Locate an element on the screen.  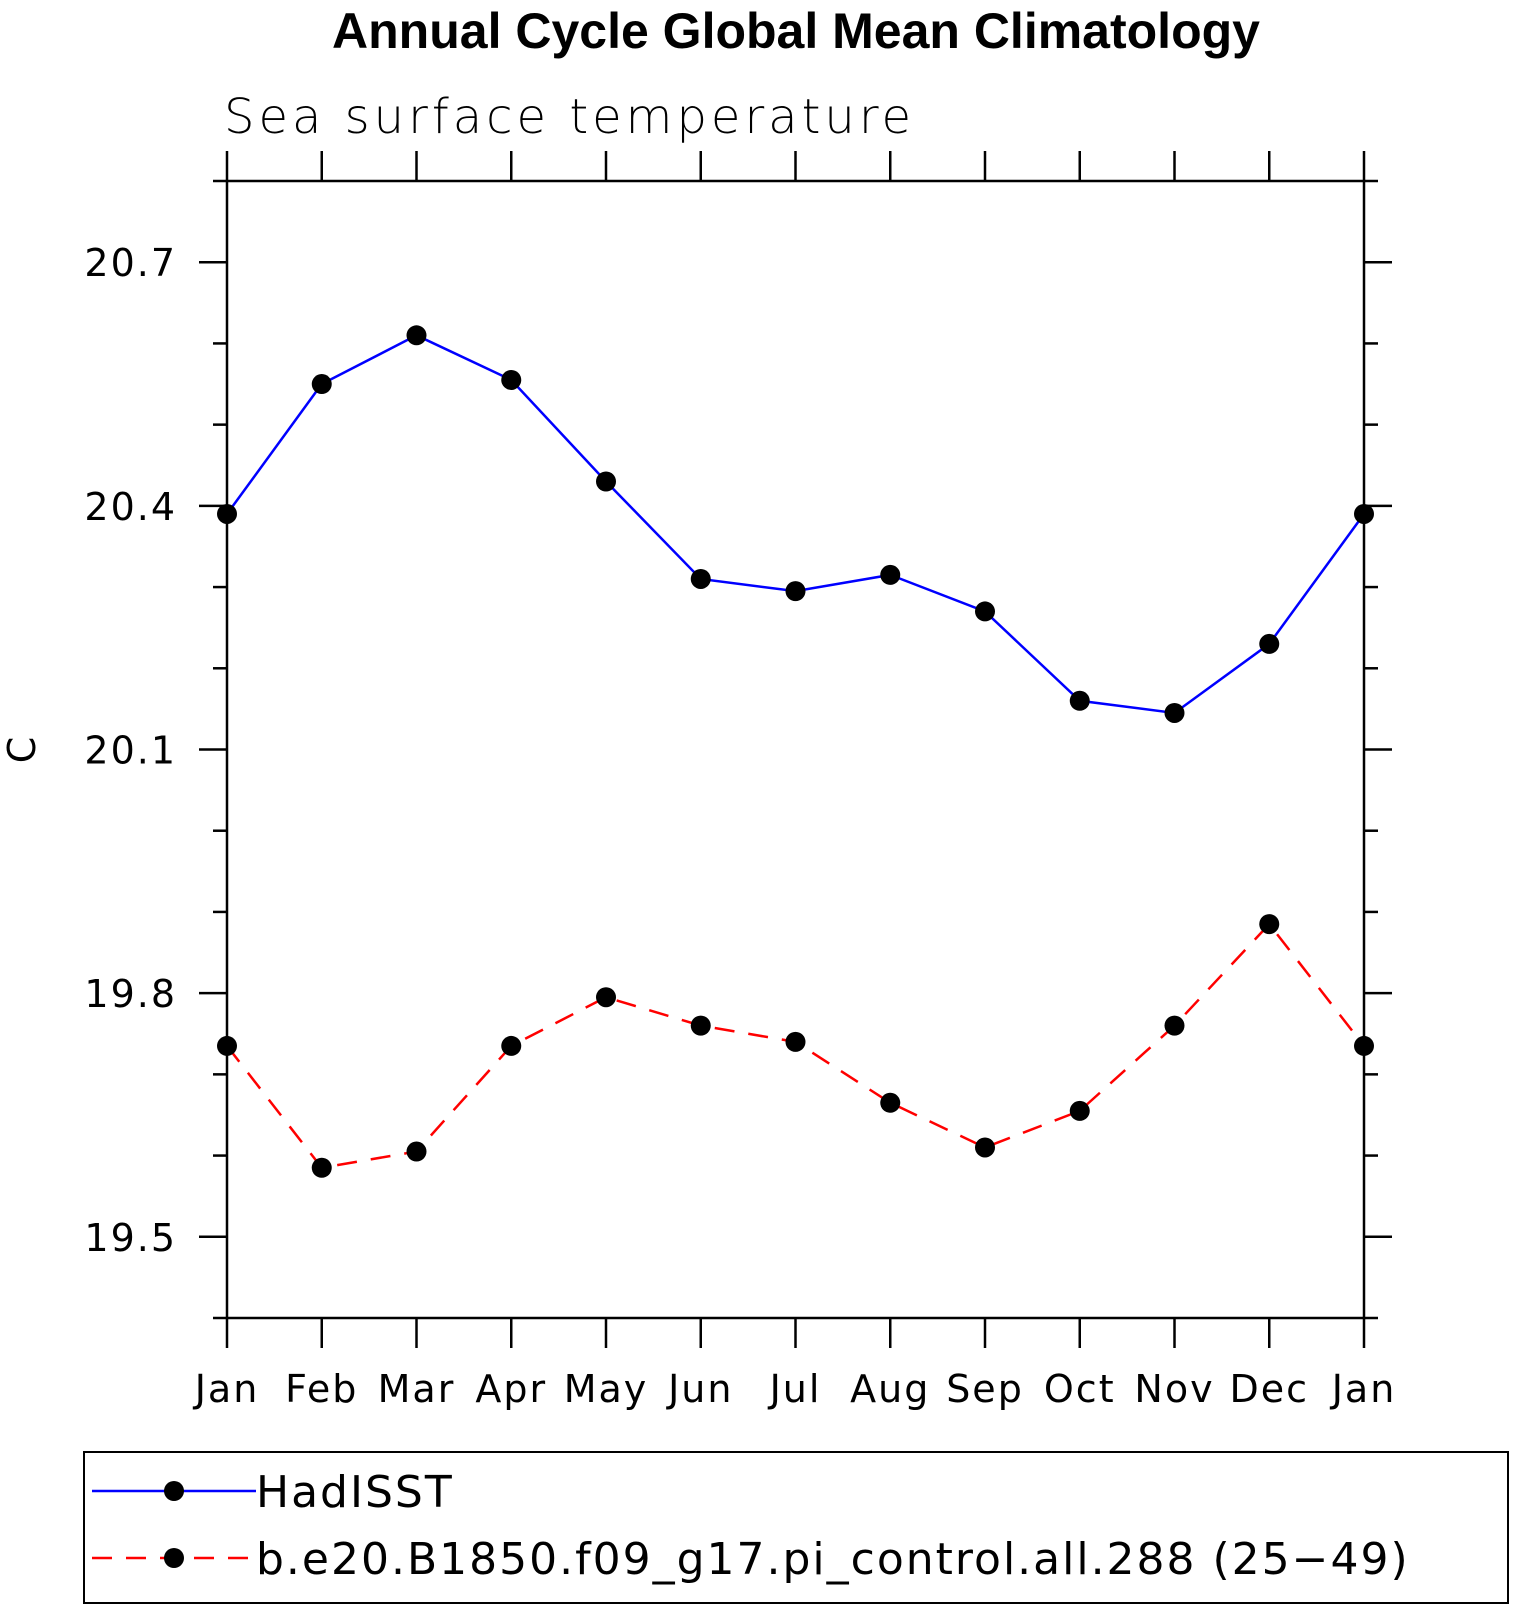
x-axis-tick-labels: Jan Feb Mar Apr May Jun Jul Aug Sep Oct Nov Dec Jan is located at coordinates (795, 1389).